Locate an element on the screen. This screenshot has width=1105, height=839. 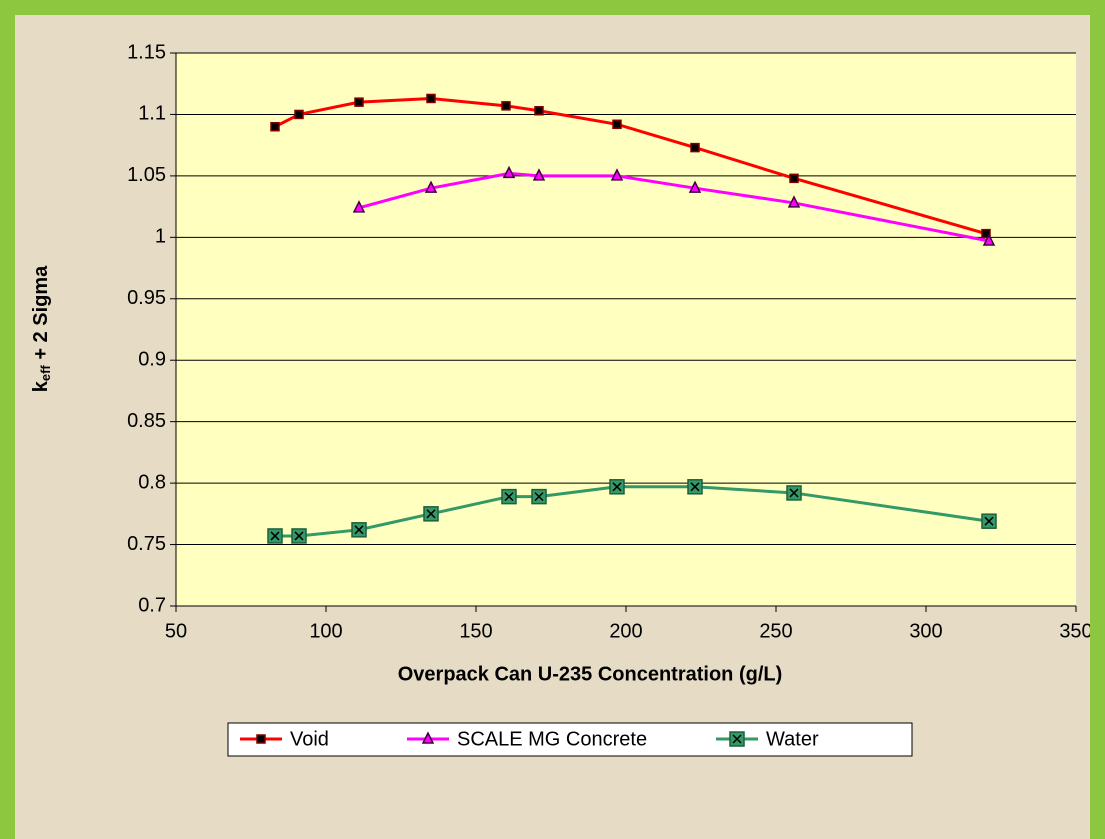
x-tick-label: 350 is located at coordinates (1075, 631).